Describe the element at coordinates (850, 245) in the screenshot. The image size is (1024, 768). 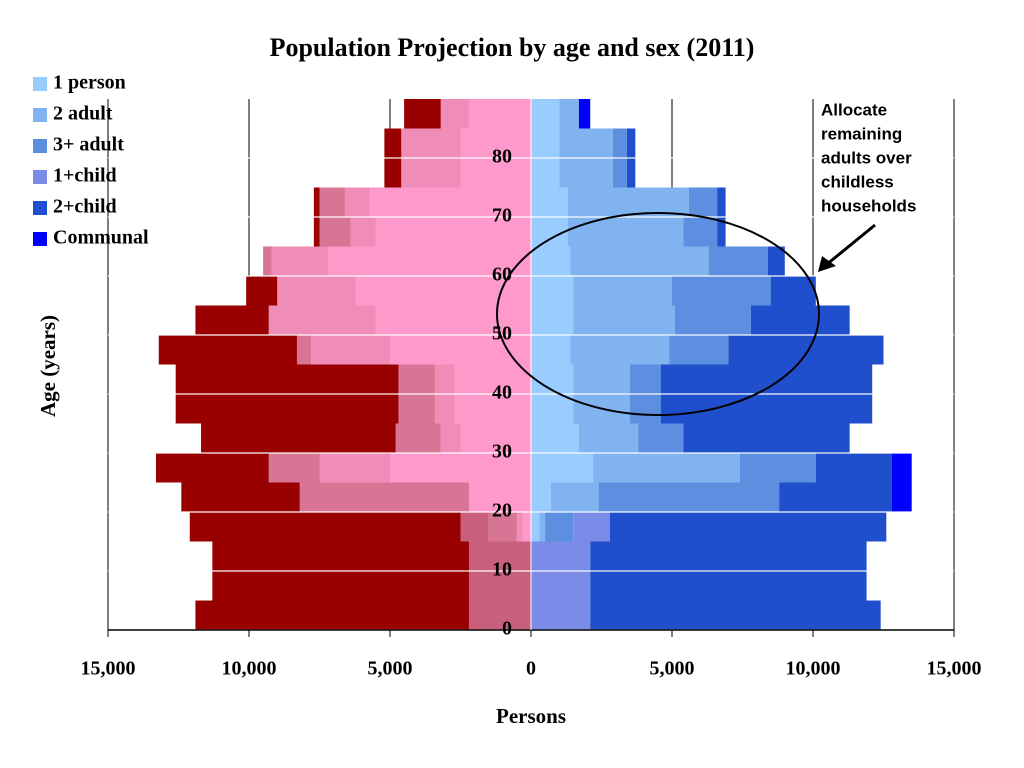
I see `arrow-line` at that location.